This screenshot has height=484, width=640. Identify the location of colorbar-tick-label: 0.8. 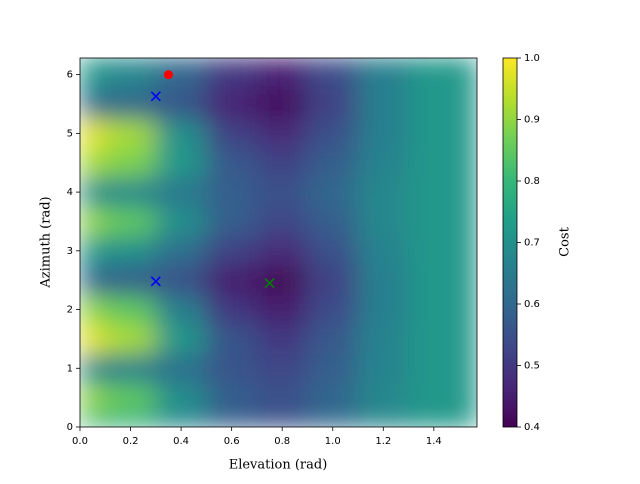
(532, 181).